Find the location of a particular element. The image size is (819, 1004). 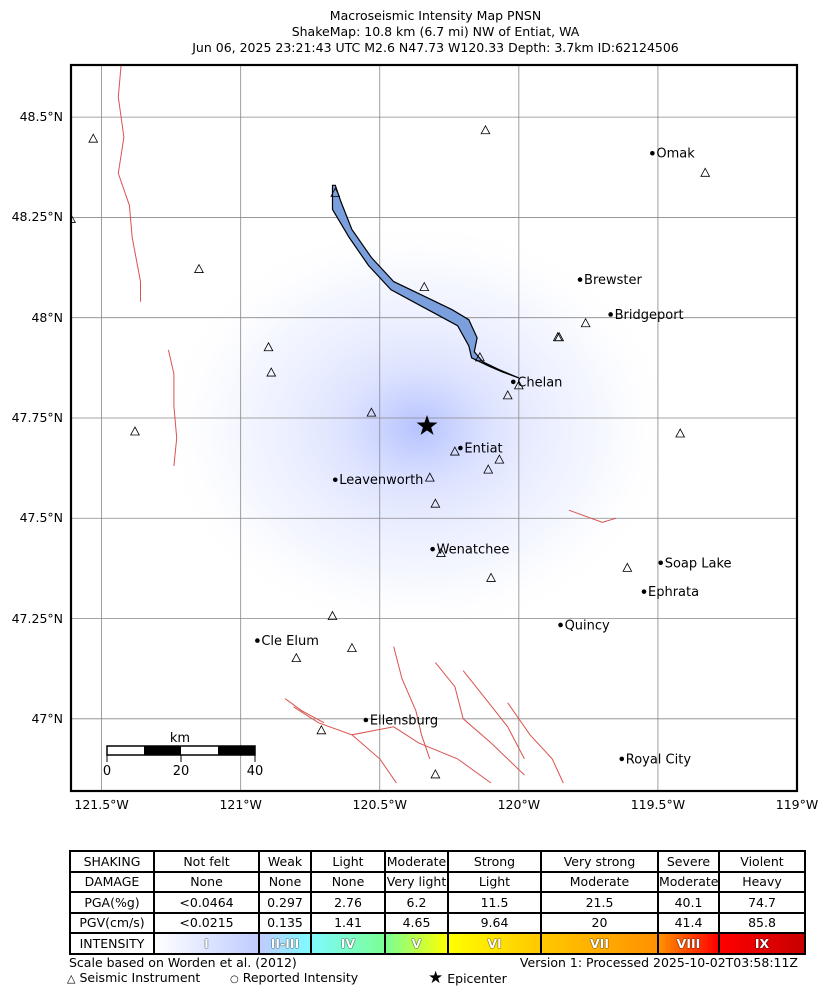

epicenter-star-icon is located at coordinates (427, 425).